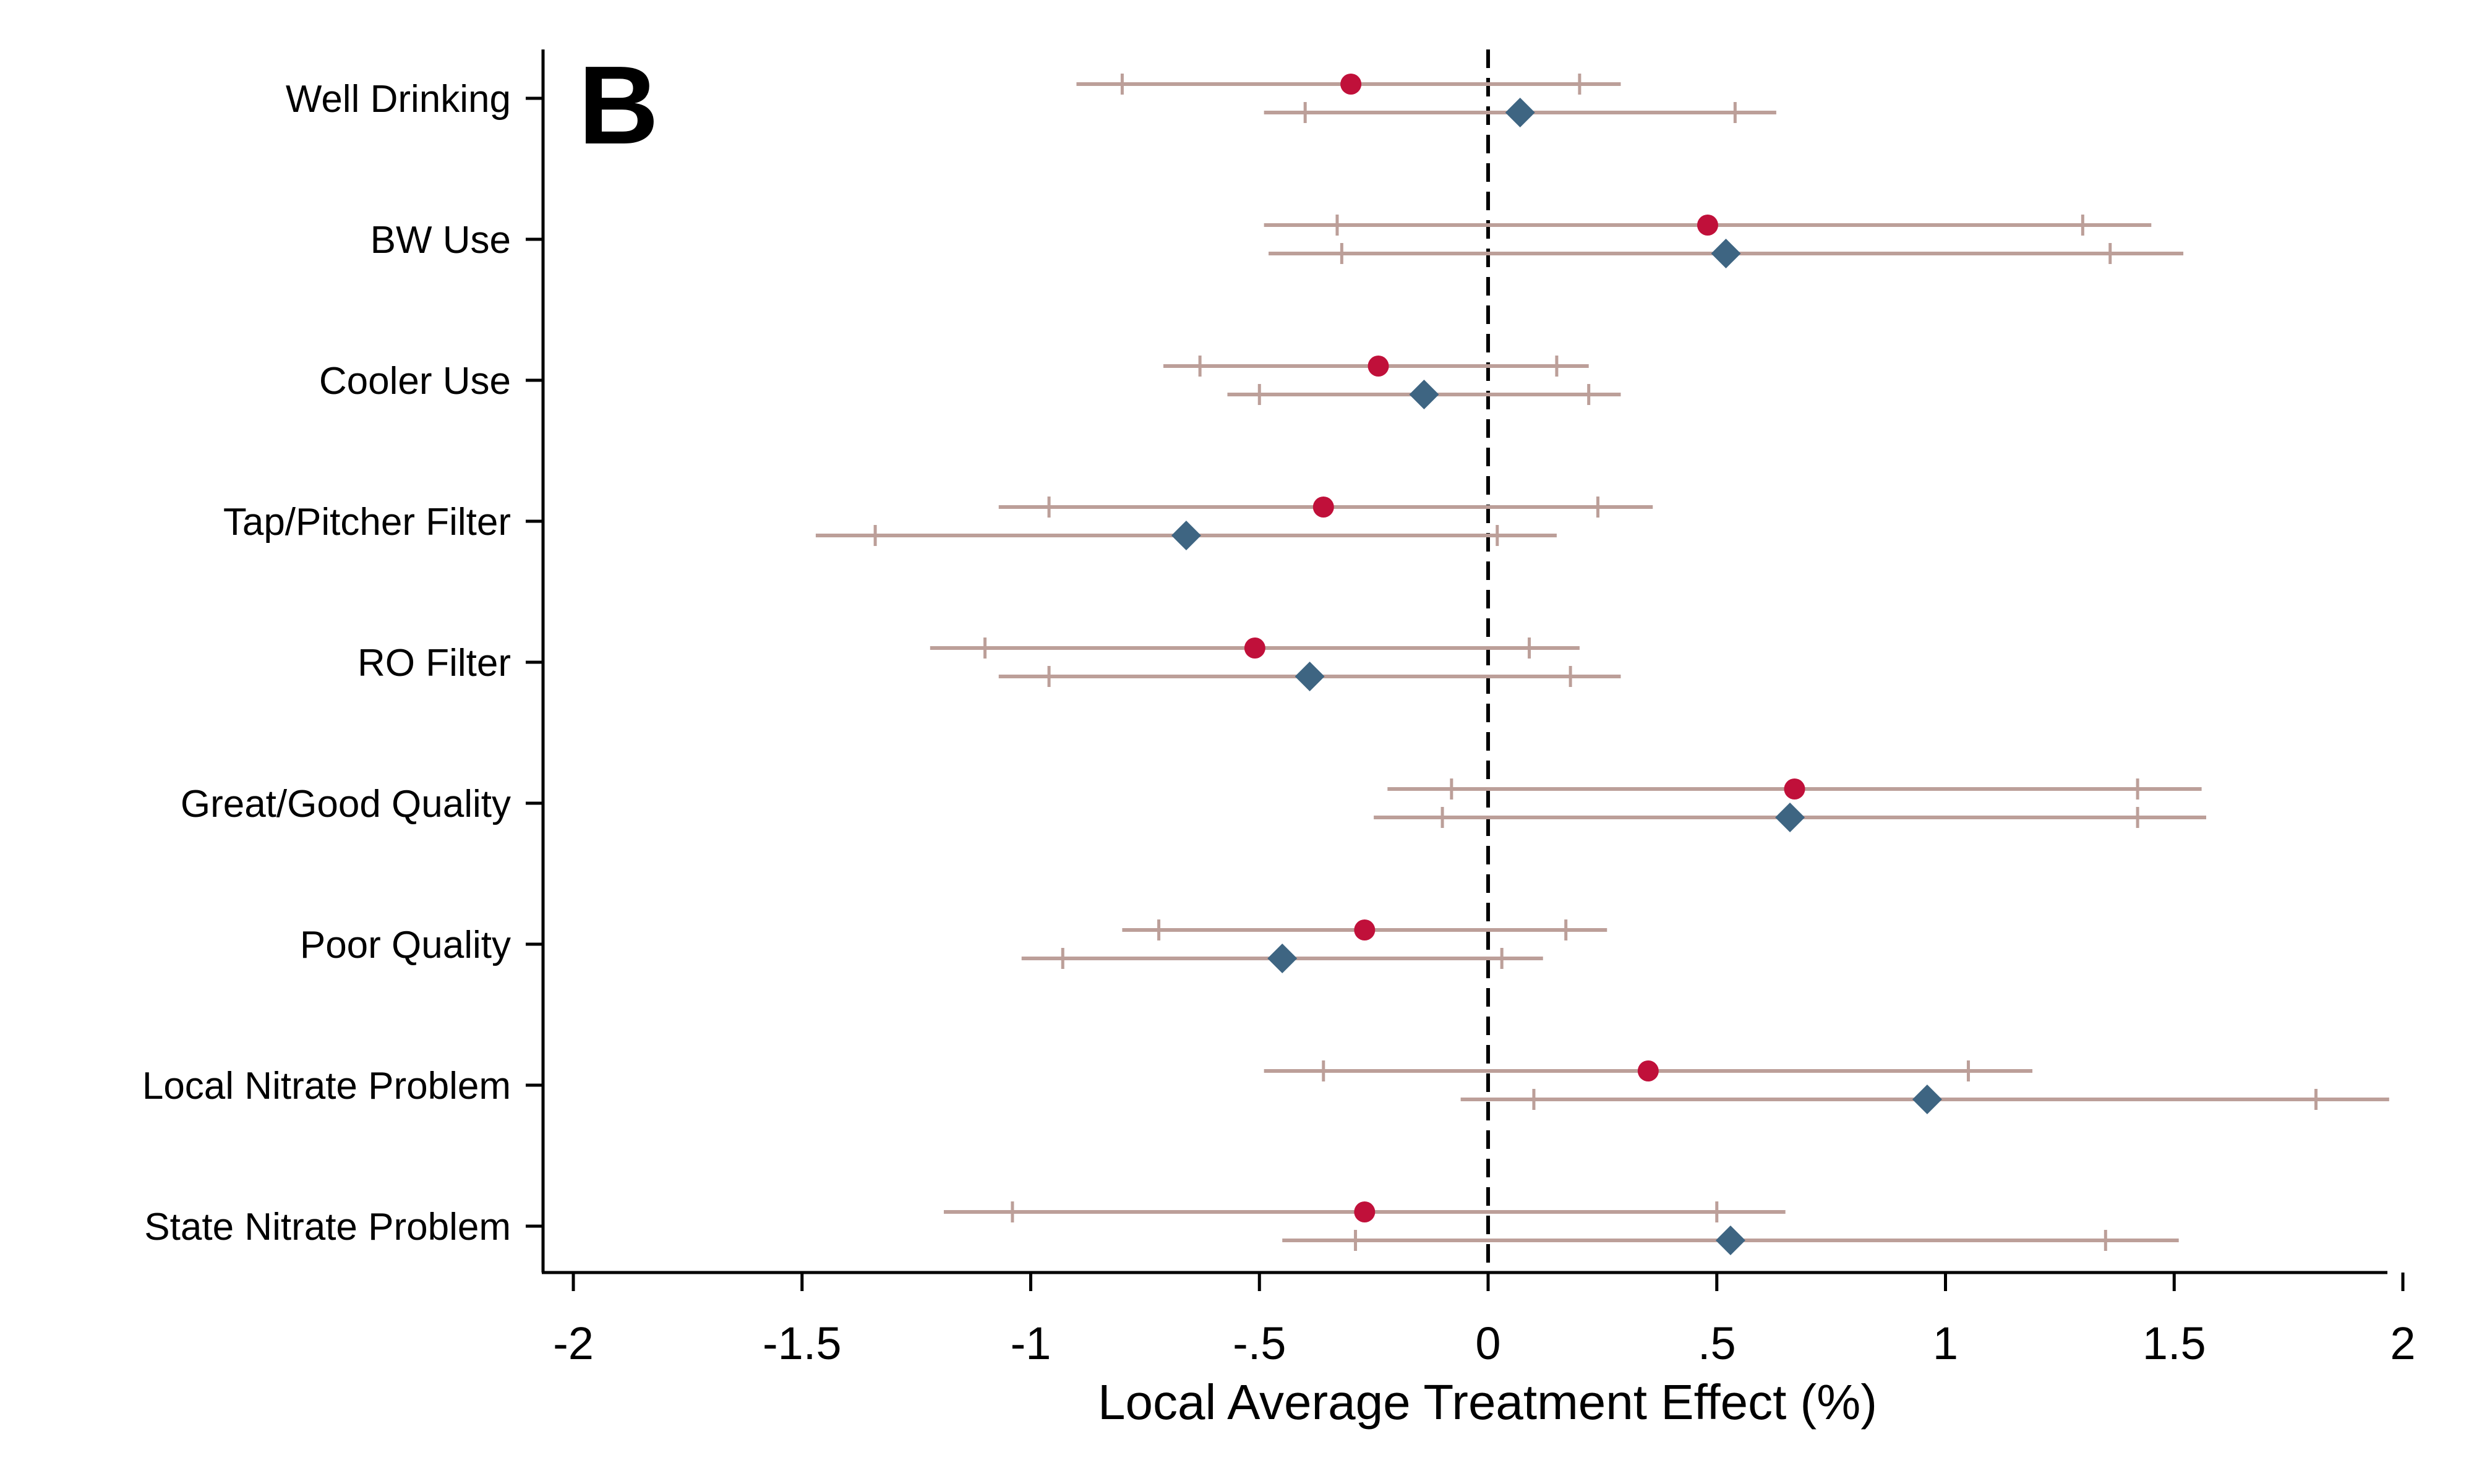 Image resolution: width=2474 pixels, height=1484 pixels. Describe the element at coordinates (434, 663) in the screenshot. I see `category-label: RO Filter` at that location.